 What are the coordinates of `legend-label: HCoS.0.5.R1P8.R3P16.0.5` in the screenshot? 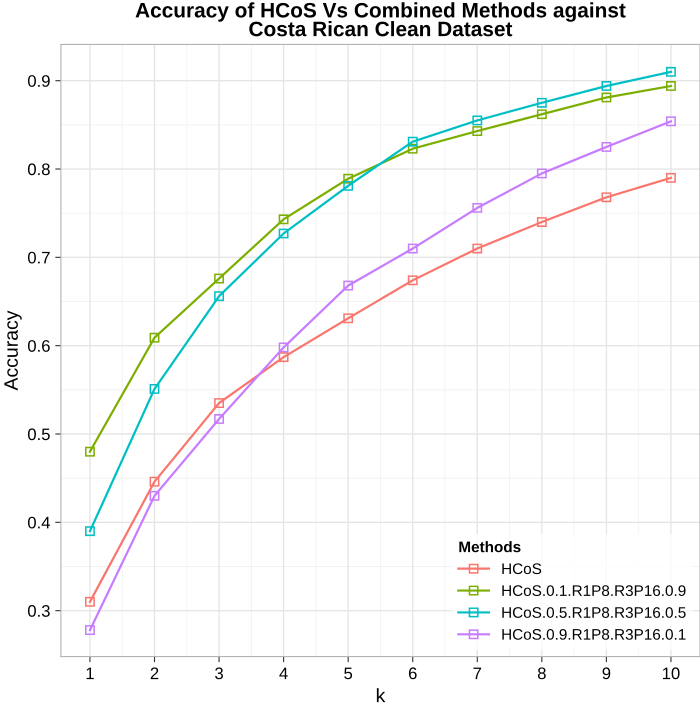 It's located at (594, 612).